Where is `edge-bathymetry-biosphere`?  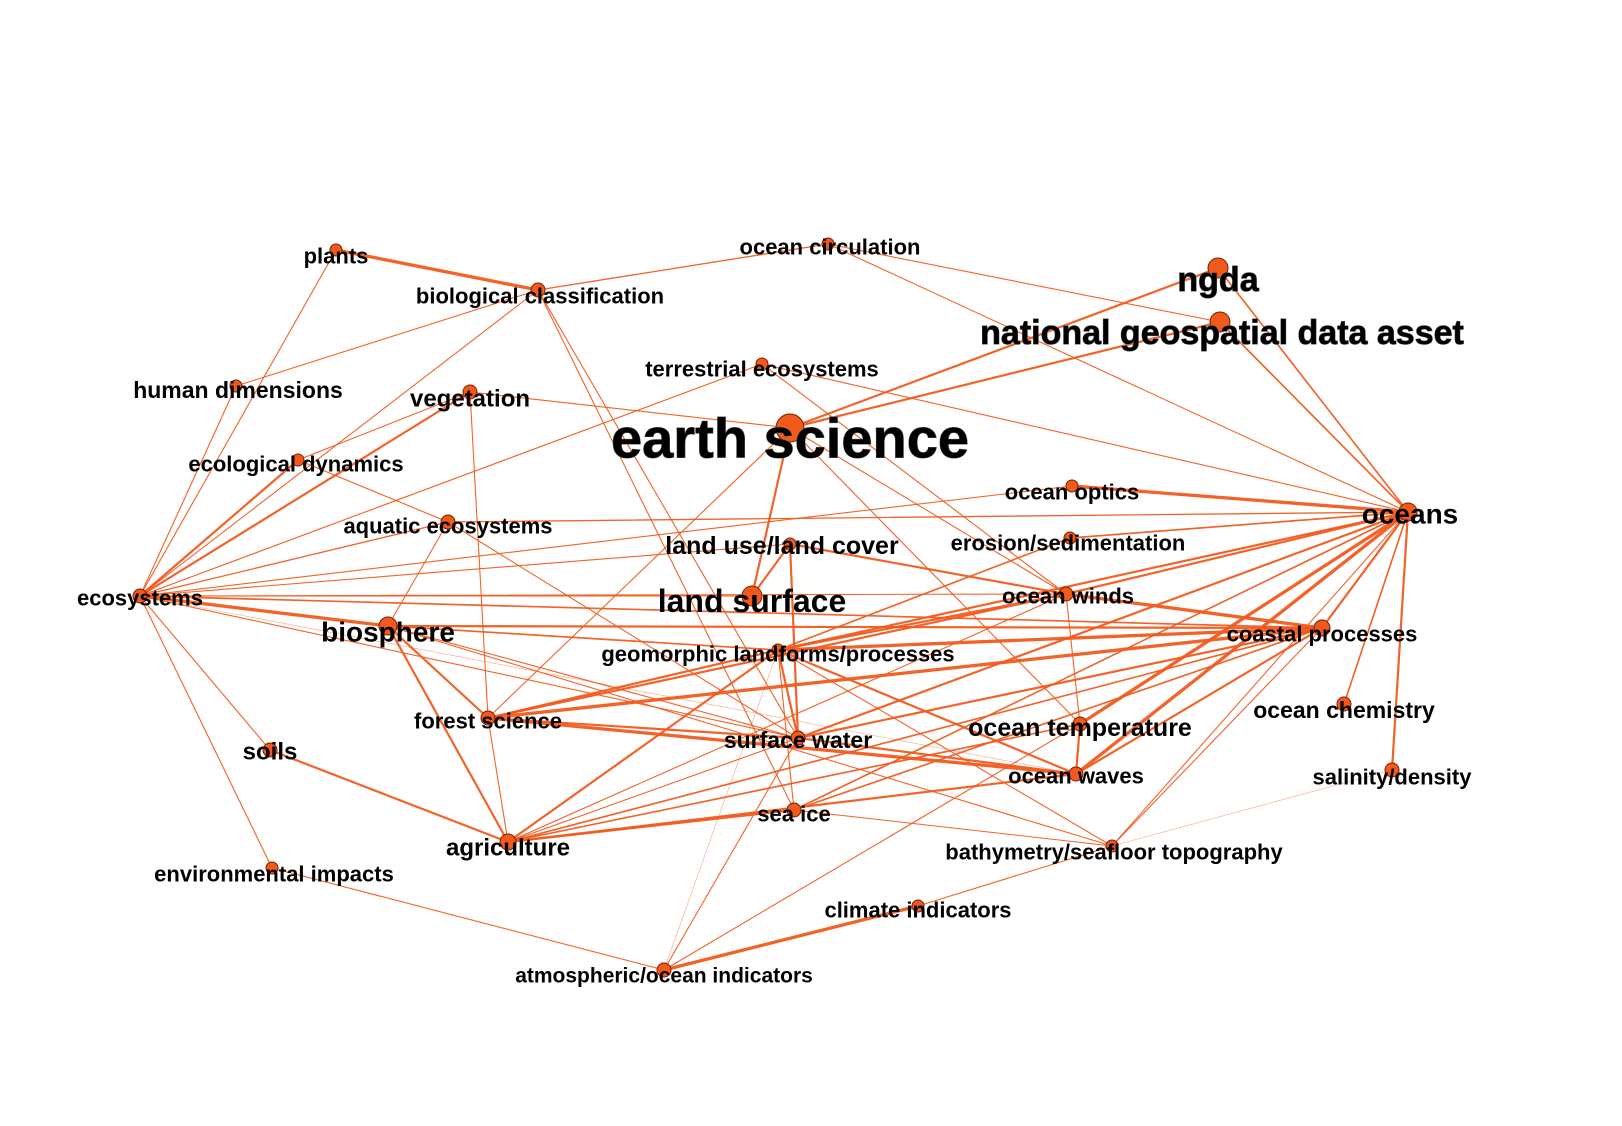
edge-bathymetry-biosphere is located at coordinates (750, 736).